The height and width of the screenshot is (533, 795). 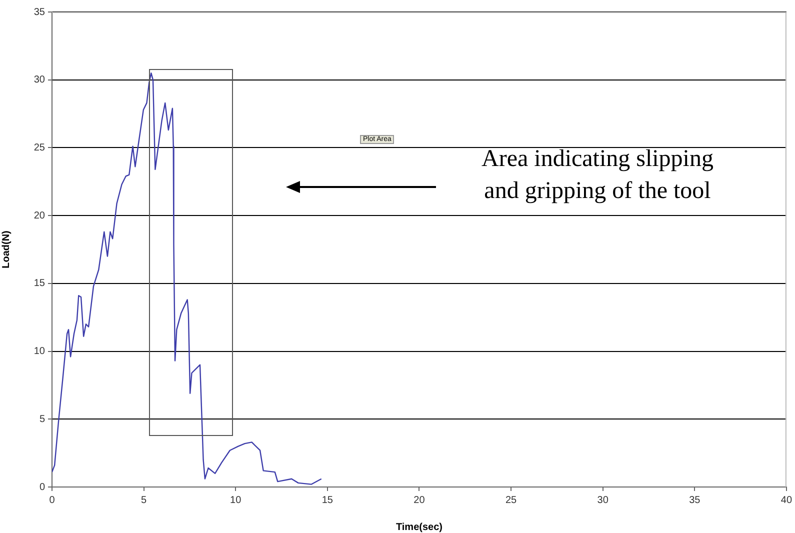 I want to click on y-tick-label: 0, so click(x=42, y=487).